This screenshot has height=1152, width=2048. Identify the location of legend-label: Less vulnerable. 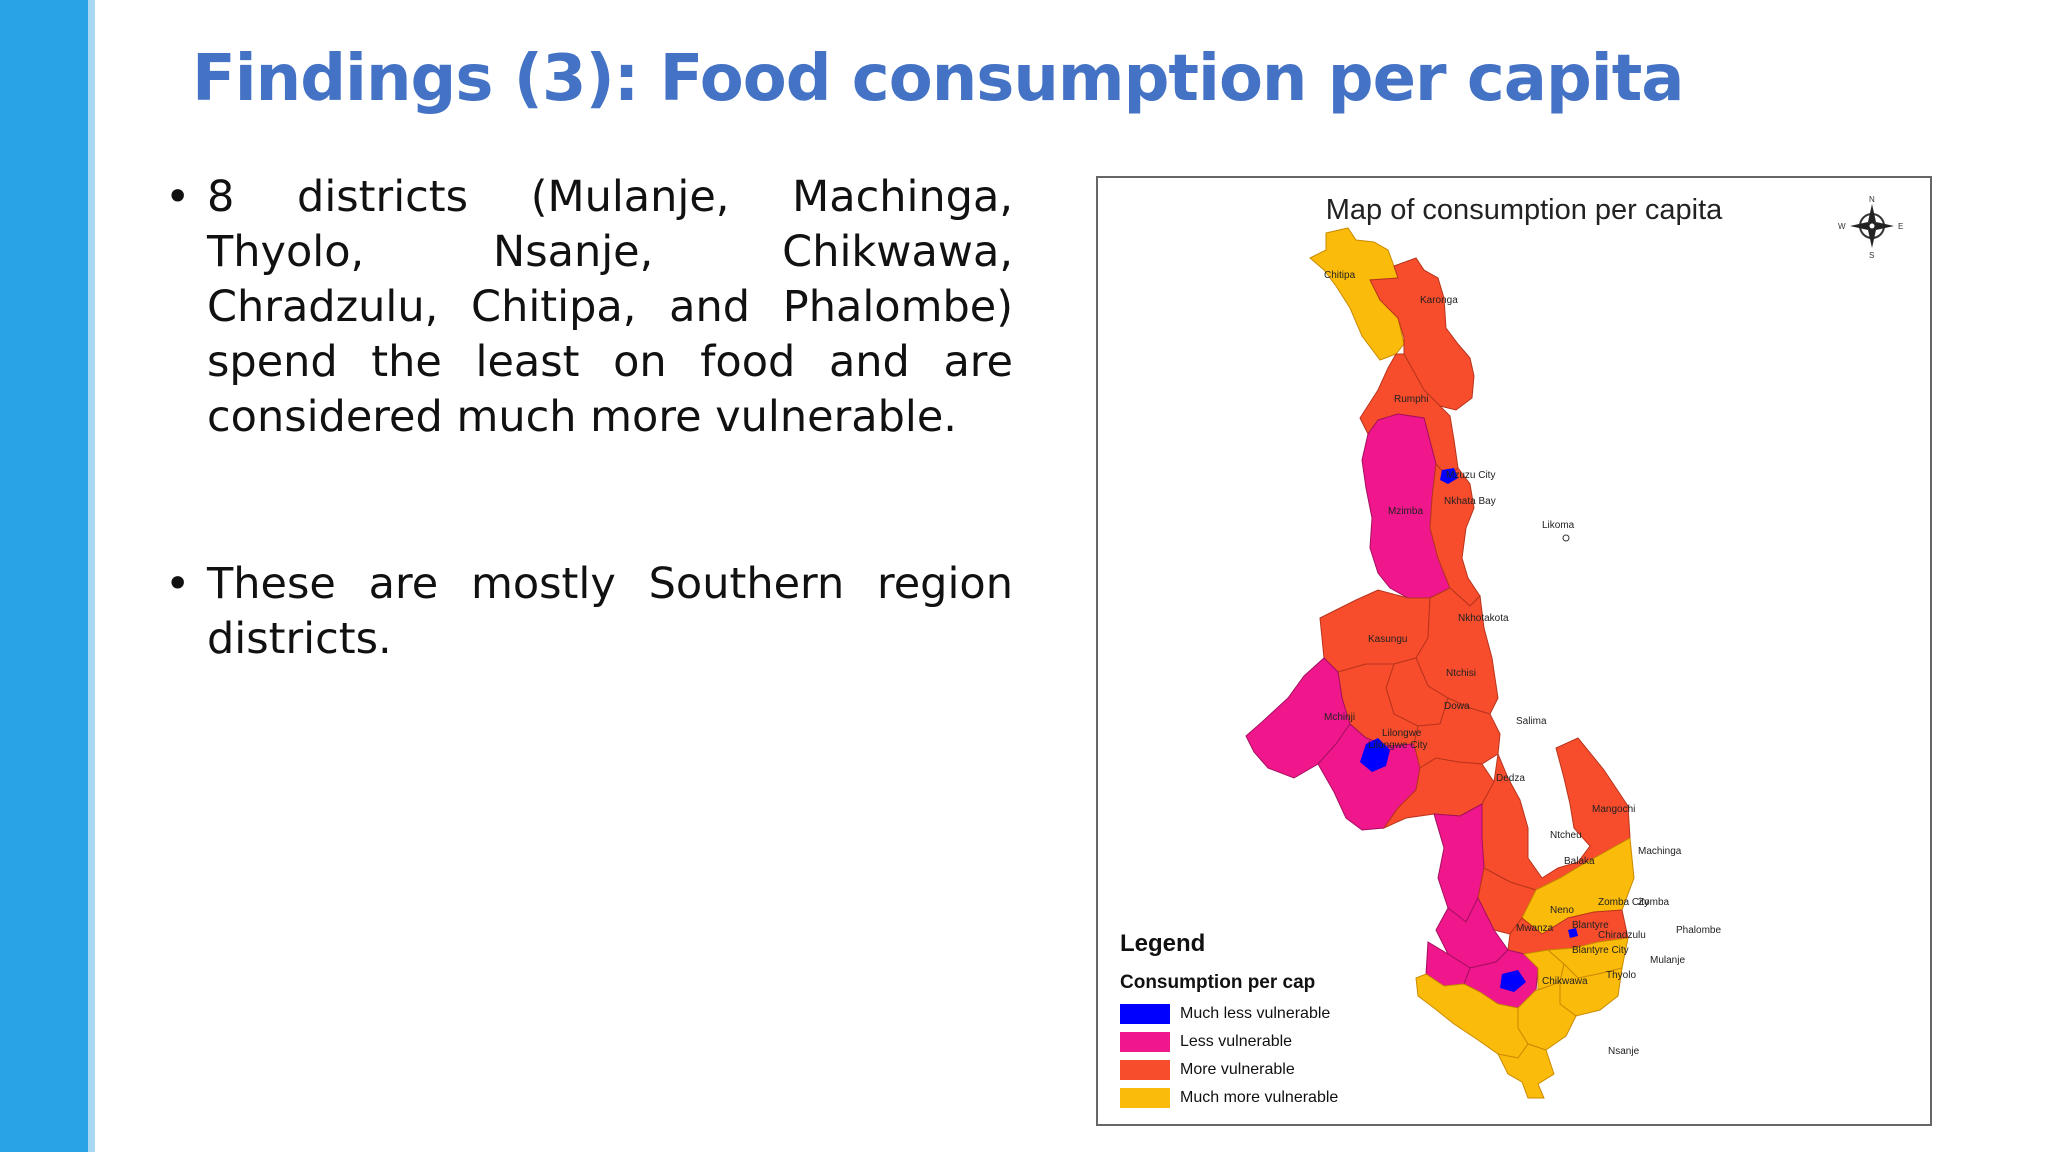
(1236, 1041).